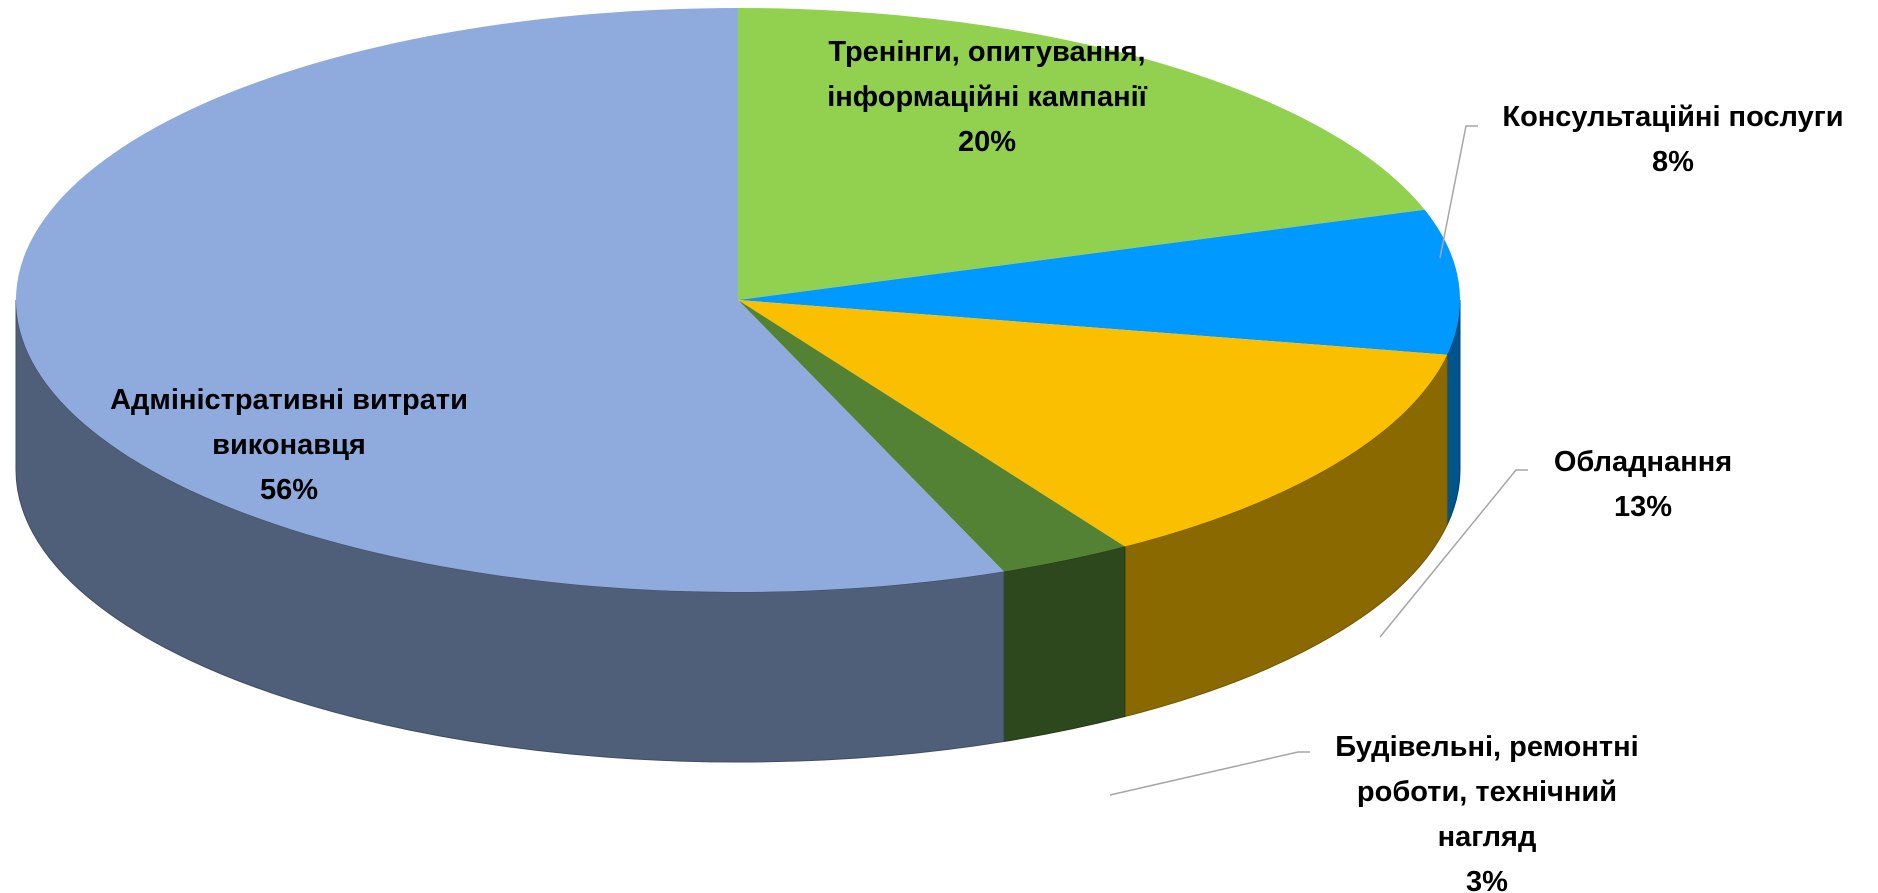 The height and width of the screenshot is (893, 1878). I want to click on data-label: Адміністративні витрати виконавця 56%, so click(289, 445).